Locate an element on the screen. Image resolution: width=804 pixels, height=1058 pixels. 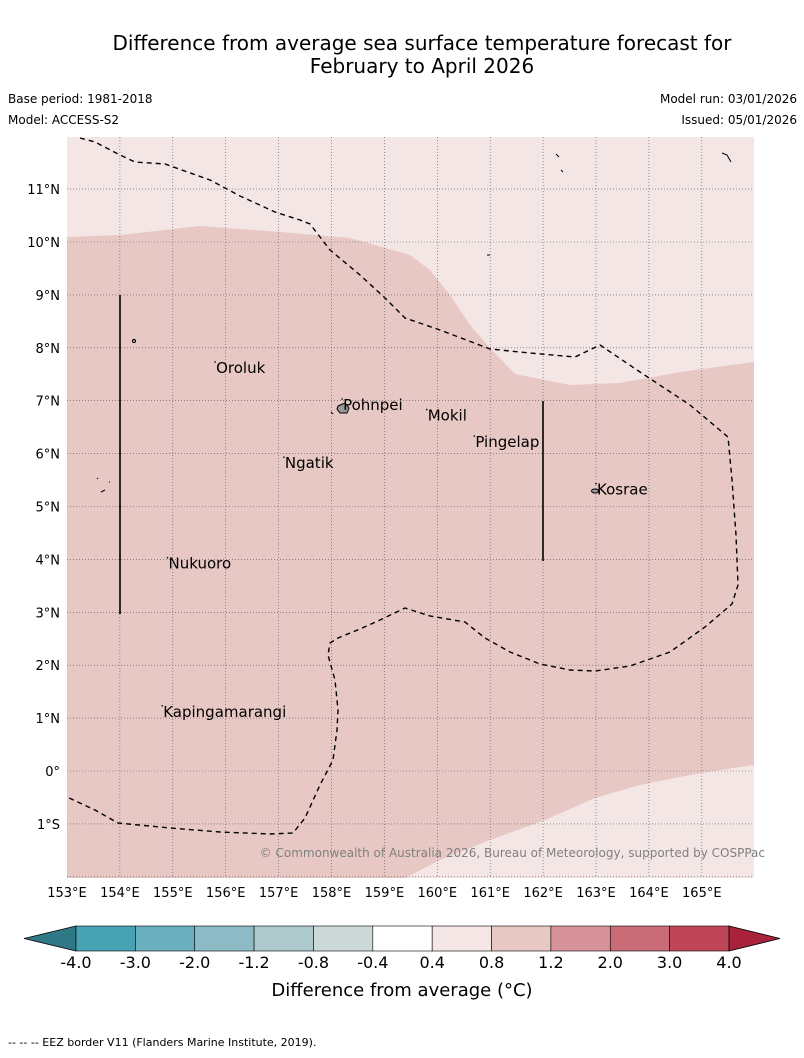
latitude-tick-label: 9°N is located at coordinates (48, 296).